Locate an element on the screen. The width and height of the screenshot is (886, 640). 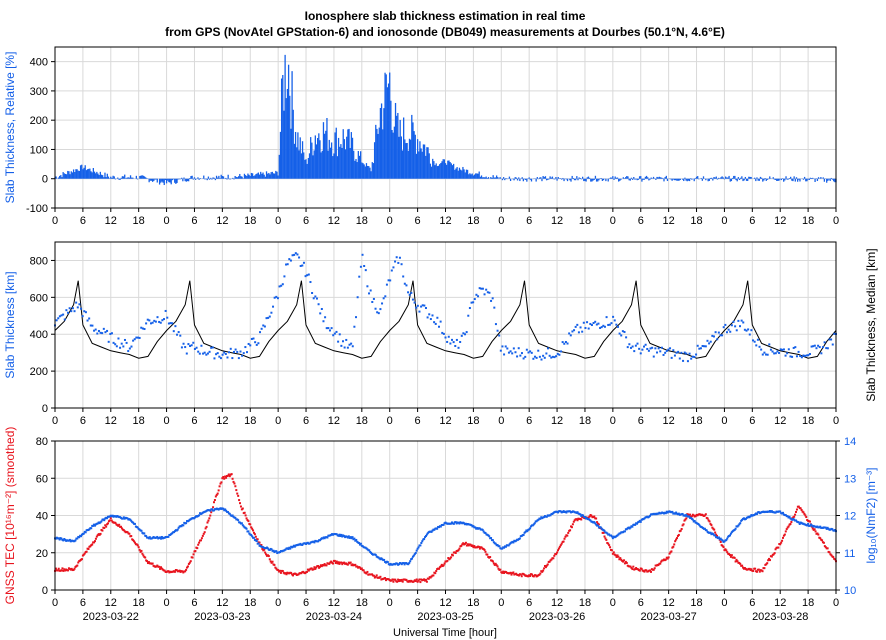
y-tick-label: 400 is located at coordinates (39, 335).